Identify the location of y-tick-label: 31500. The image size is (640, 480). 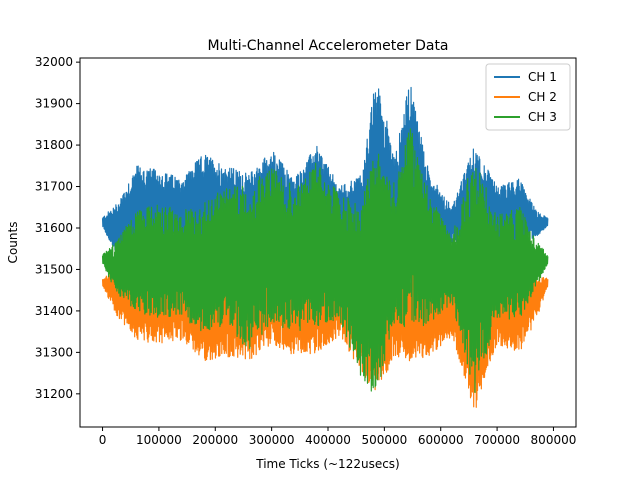
(54, 269).